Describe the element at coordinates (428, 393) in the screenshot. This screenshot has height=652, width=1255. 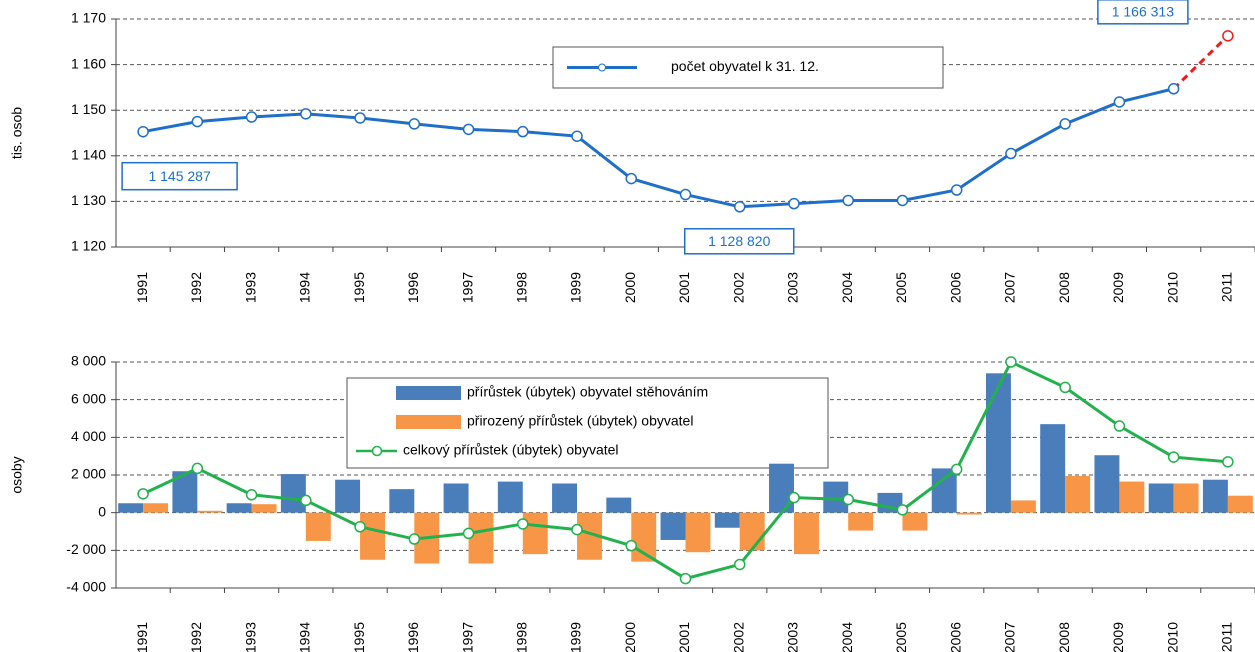
I see `legend-swatch` at that location.